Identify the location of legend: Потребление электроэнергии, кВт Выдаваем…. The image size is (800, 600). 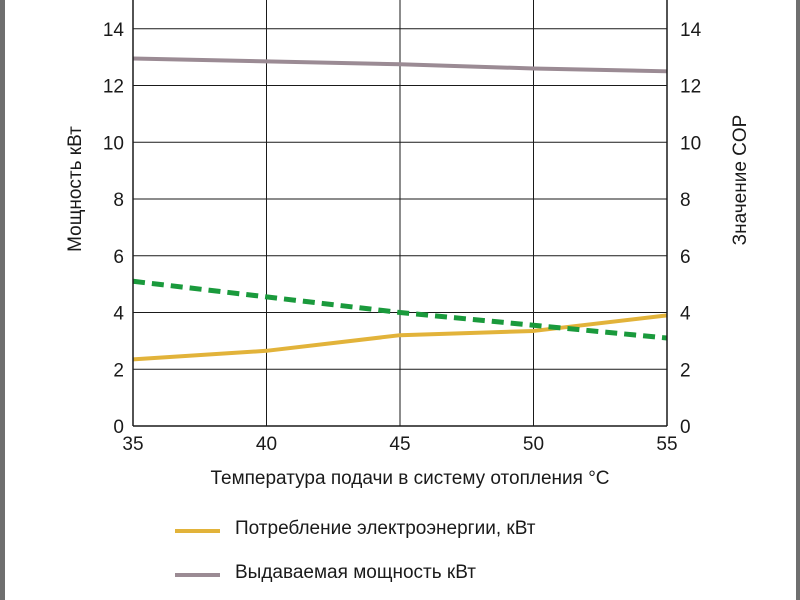
(475, 556).